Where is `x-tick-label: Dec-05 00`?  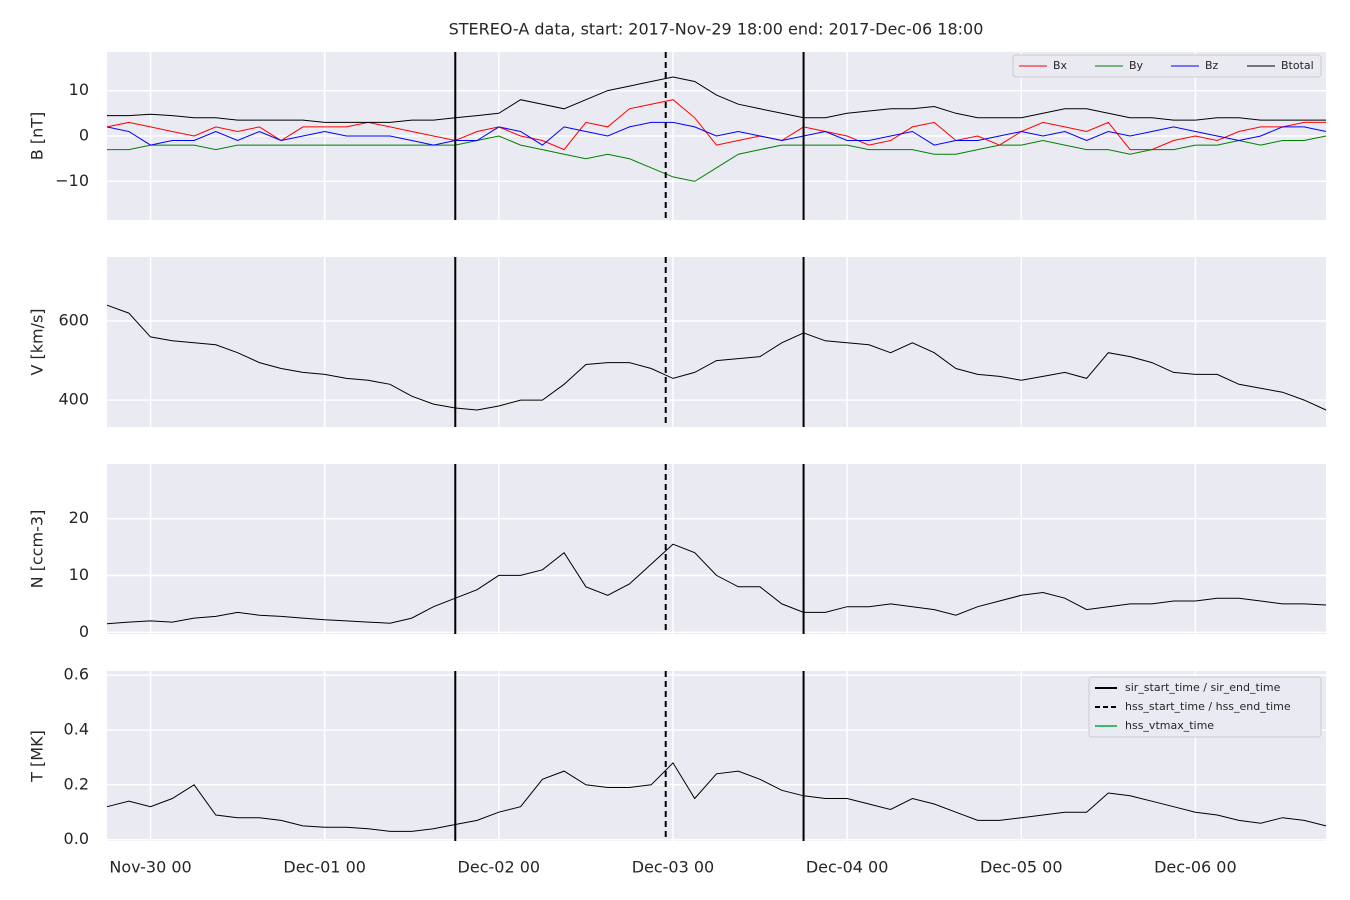 x-tick-label: Dec-05 00 is located at coordinates (1021, 867).